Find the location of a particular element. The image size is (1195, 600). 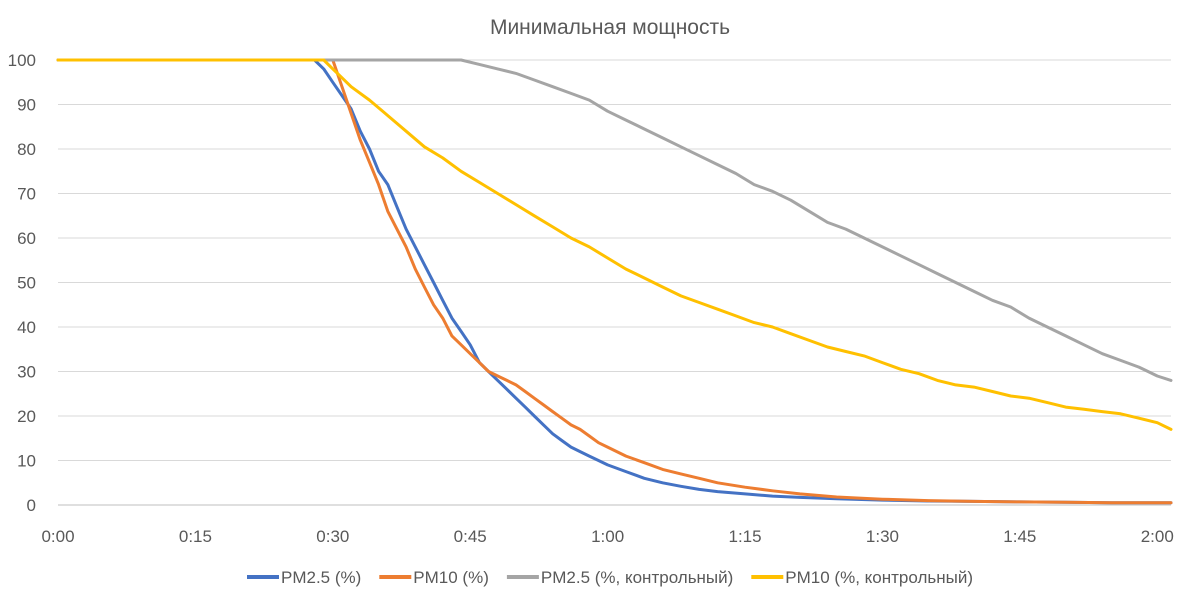

x-tick-label: 1:00 is located at coordinates (607, 536).